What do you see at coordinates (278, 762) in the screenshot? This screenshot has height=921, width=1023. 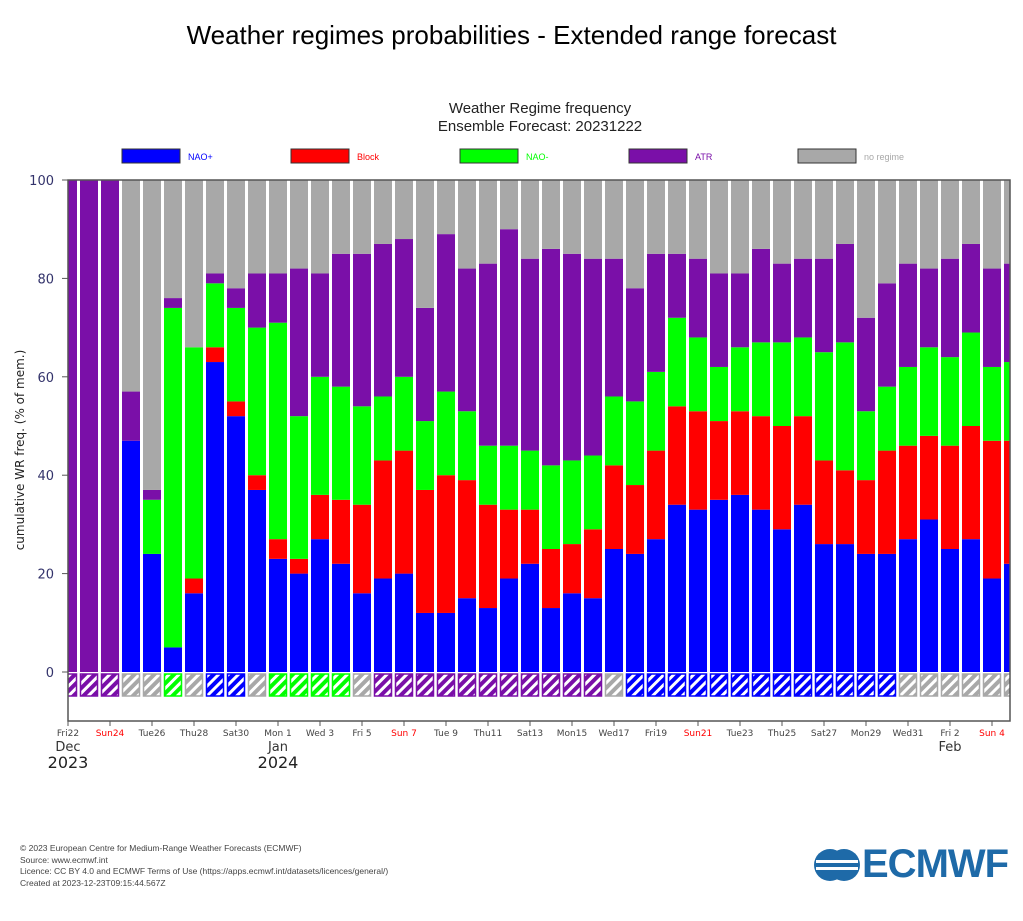 I see `x-year-label: 2024` at bounding box center [278, 762].